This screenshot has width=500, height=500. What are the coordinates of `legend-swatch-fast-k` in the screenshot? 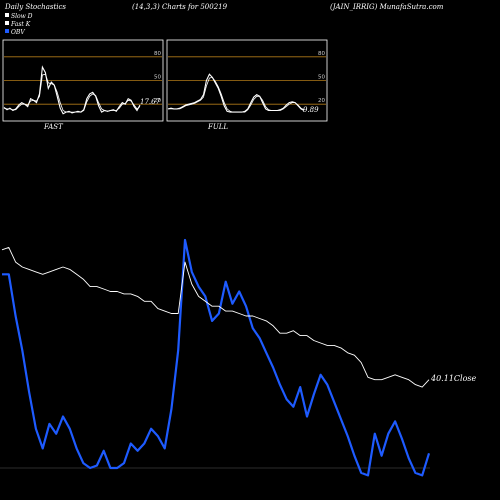 It's located at (7, 23).